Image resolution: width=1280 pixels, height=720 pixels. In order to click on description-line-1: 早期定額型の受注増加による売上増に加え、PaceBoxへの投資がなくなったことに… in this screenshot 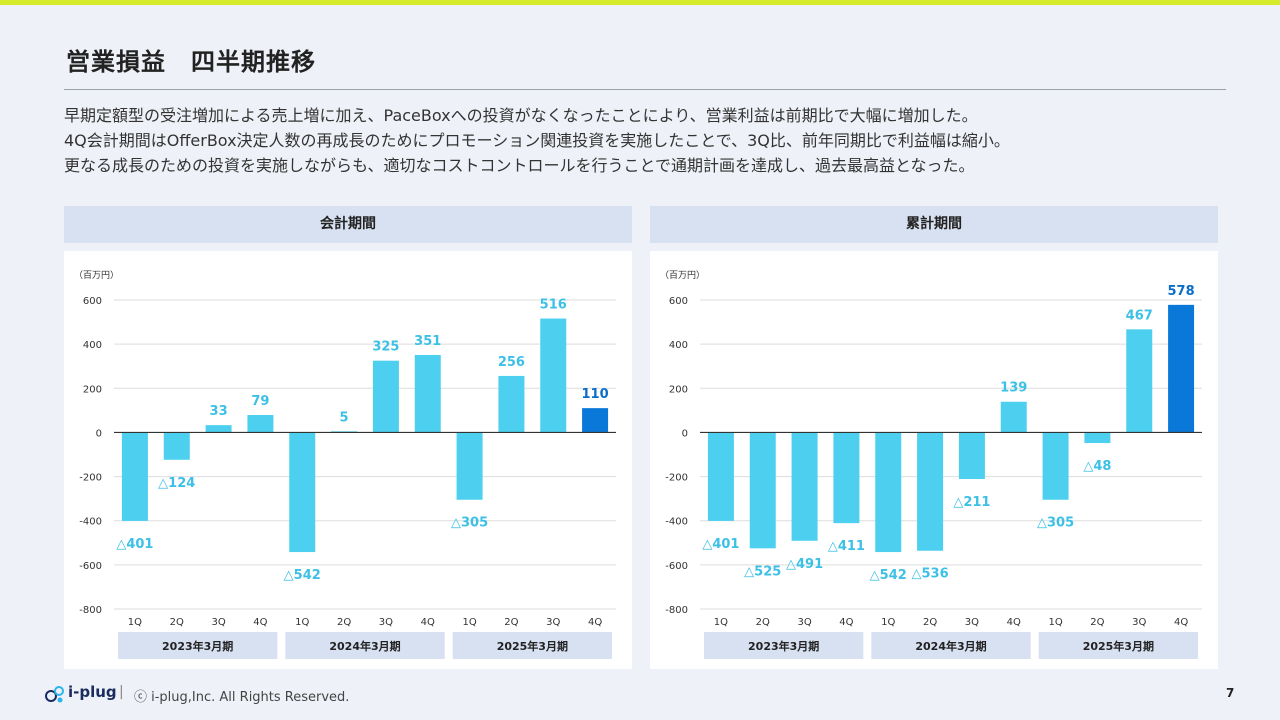, I will do `click(521, 115)`.